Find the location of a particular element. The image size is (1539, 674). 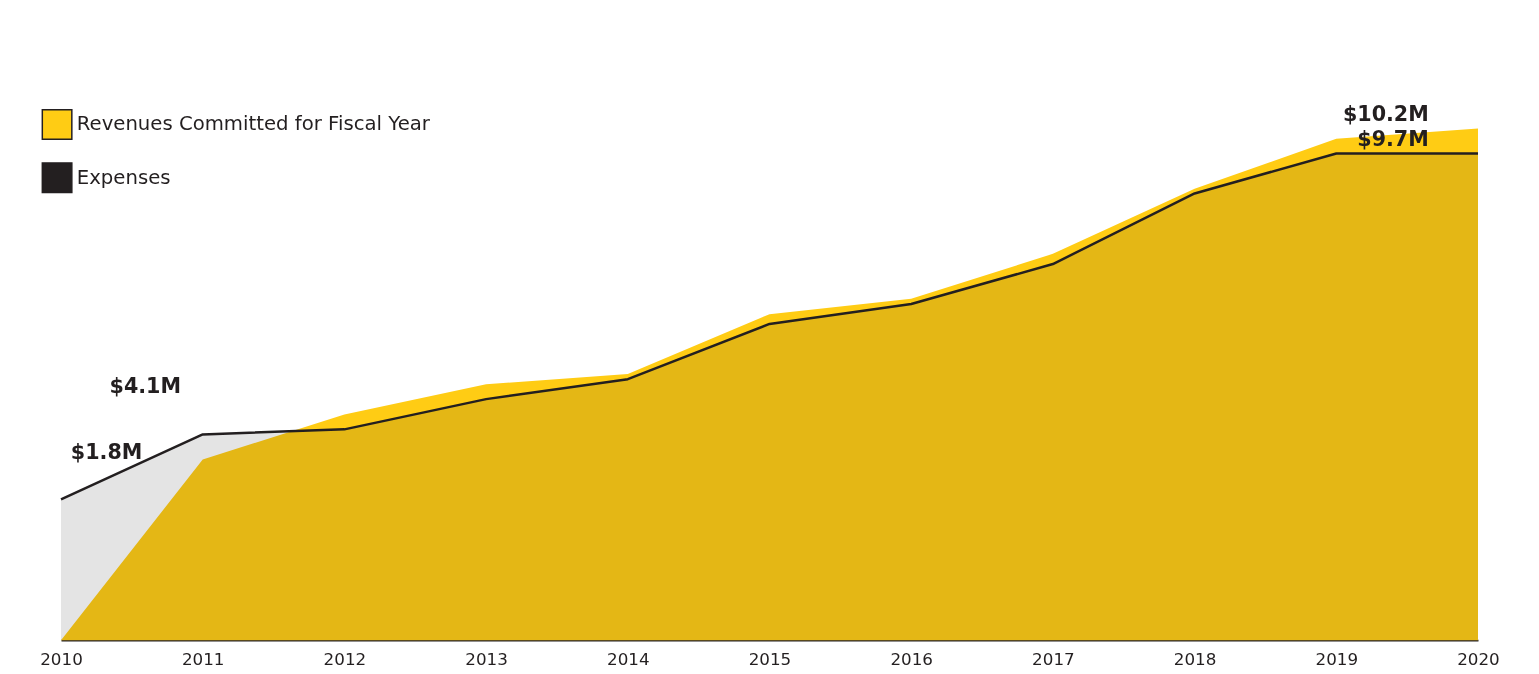

x-tick-label: 2013 is located at coordinates (486, 659).